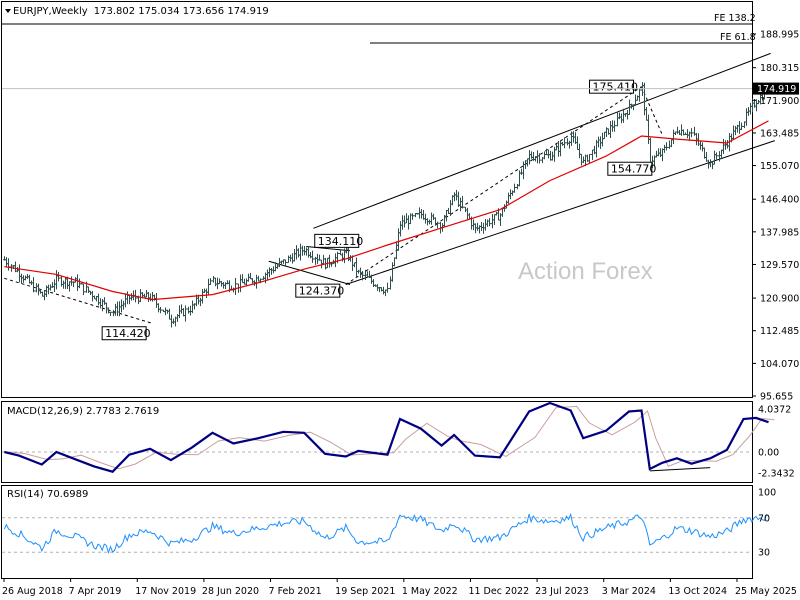  What do you see at coordinates (776, 397) in the screenshot?
I see `y-tick-label: 95.655` at bounding box center [776, 397].